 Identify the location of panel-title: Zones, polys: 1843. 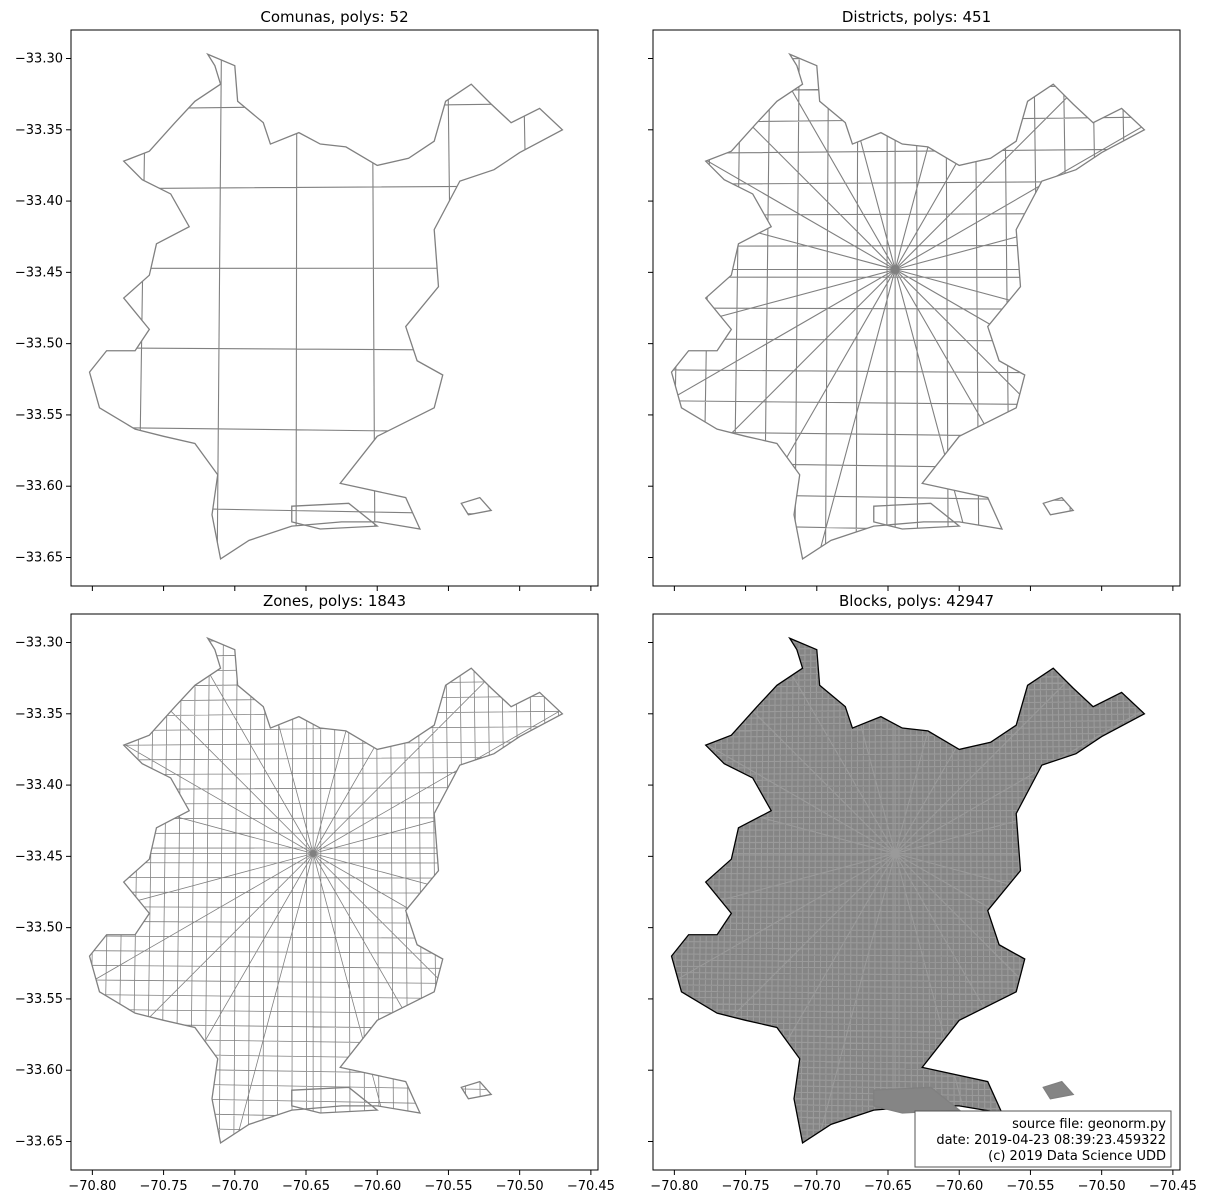
(334, 601).